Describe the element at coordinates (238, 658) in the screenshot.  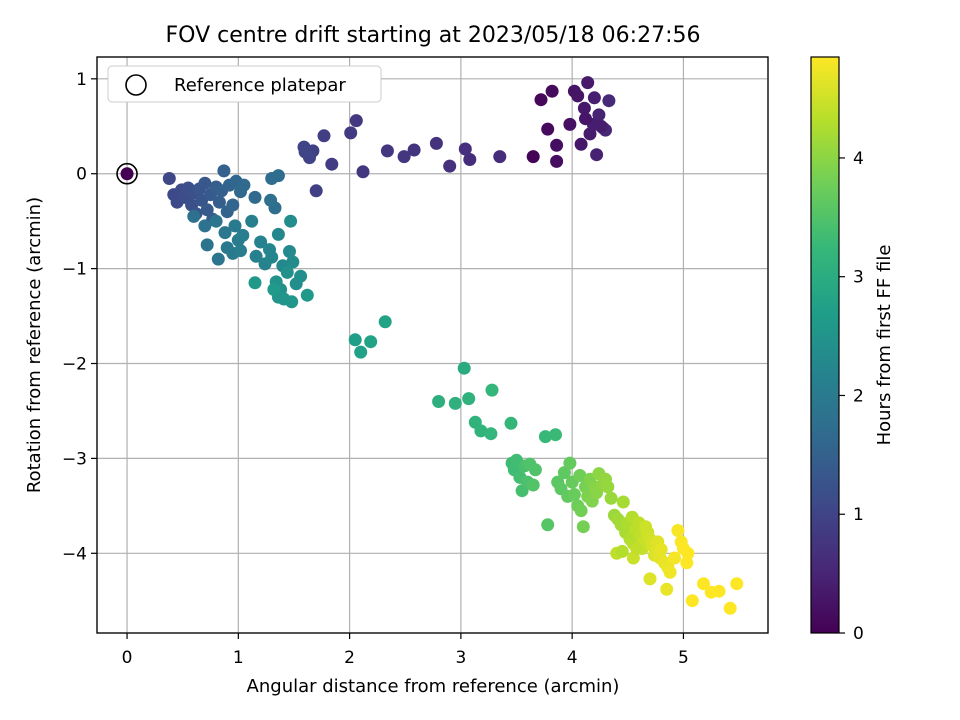
I see `x-tick-label: 1` at that location.